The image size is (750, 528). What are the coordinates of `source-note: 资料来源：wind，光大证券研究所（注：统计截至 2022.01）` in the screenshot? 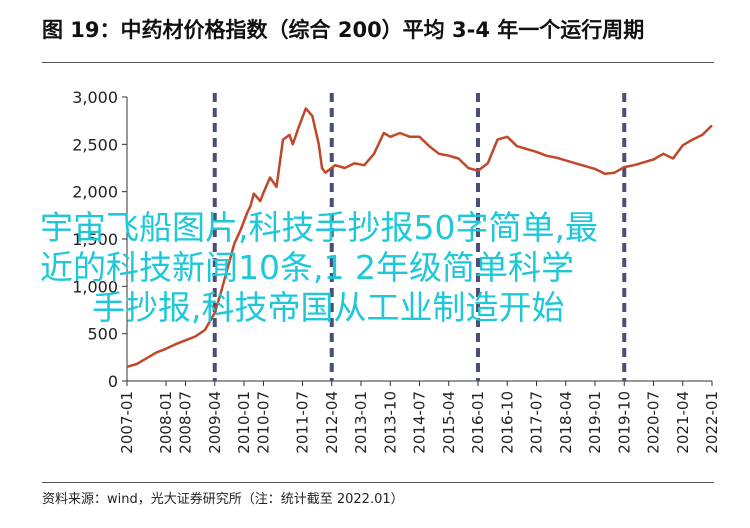 It's located at (223, 499).